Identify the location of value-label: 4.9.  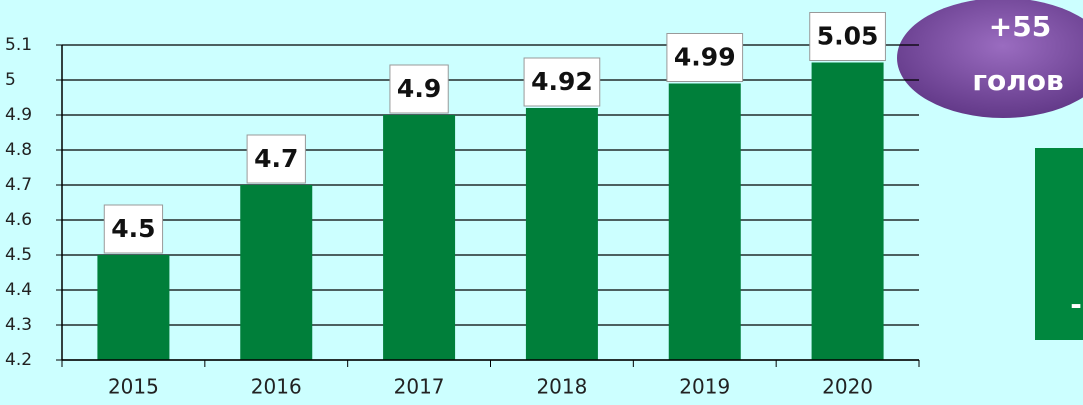
(419, 88).